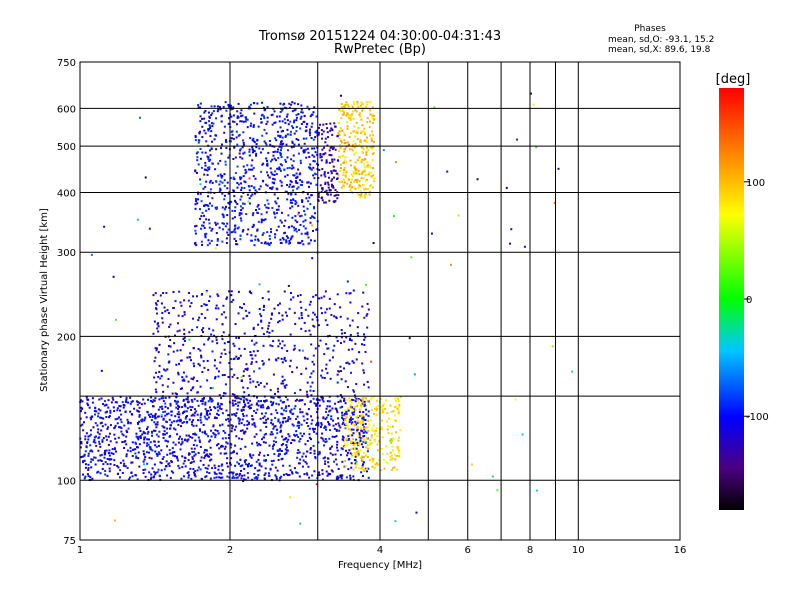  What do you see at coordinates (230, 550) in the screenshot?
I see `x-tick-label: 2` at bounding box center [230, 550].